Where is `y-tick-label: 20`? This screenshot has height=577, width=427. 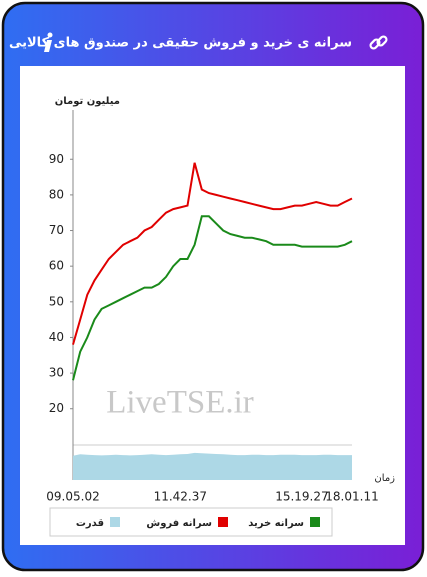 y-tick-label: 20 is located at coordinates (56, 408).